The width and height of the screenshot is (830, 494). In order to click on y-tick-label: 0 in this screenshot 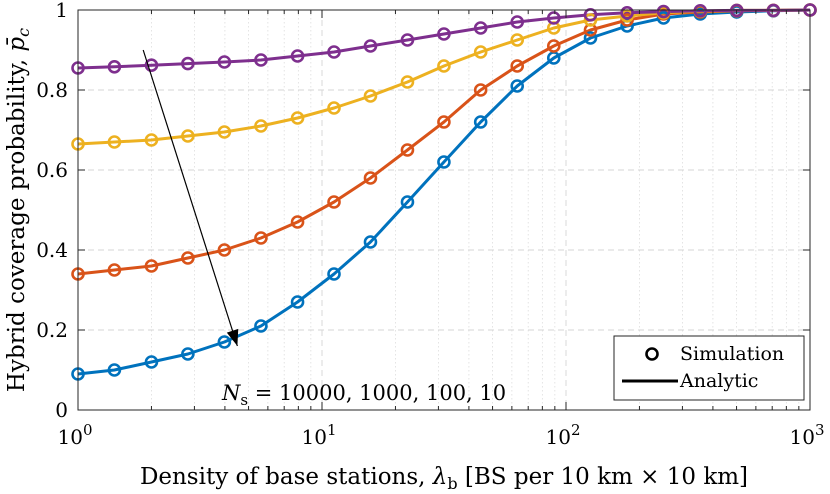, I will do `click(61, 410)`.